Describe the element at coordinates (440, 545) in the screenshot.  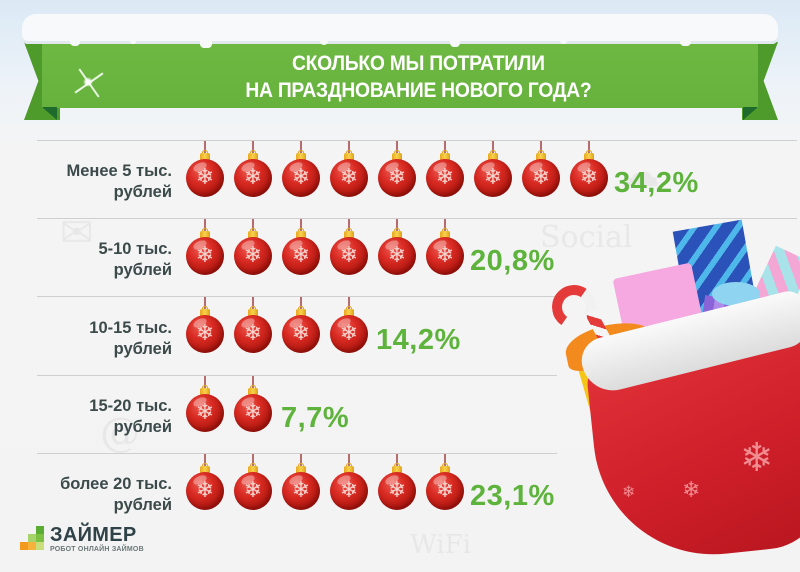
I see `background-doodle: WiFi` at that location.